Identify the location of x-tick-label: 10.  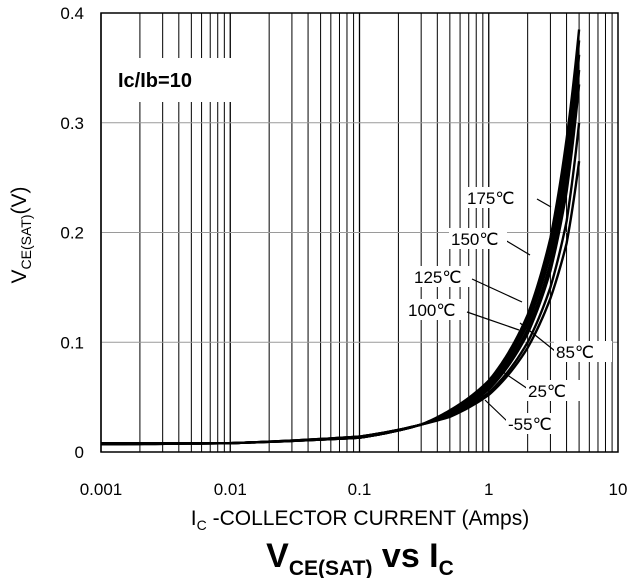
(618, 489).